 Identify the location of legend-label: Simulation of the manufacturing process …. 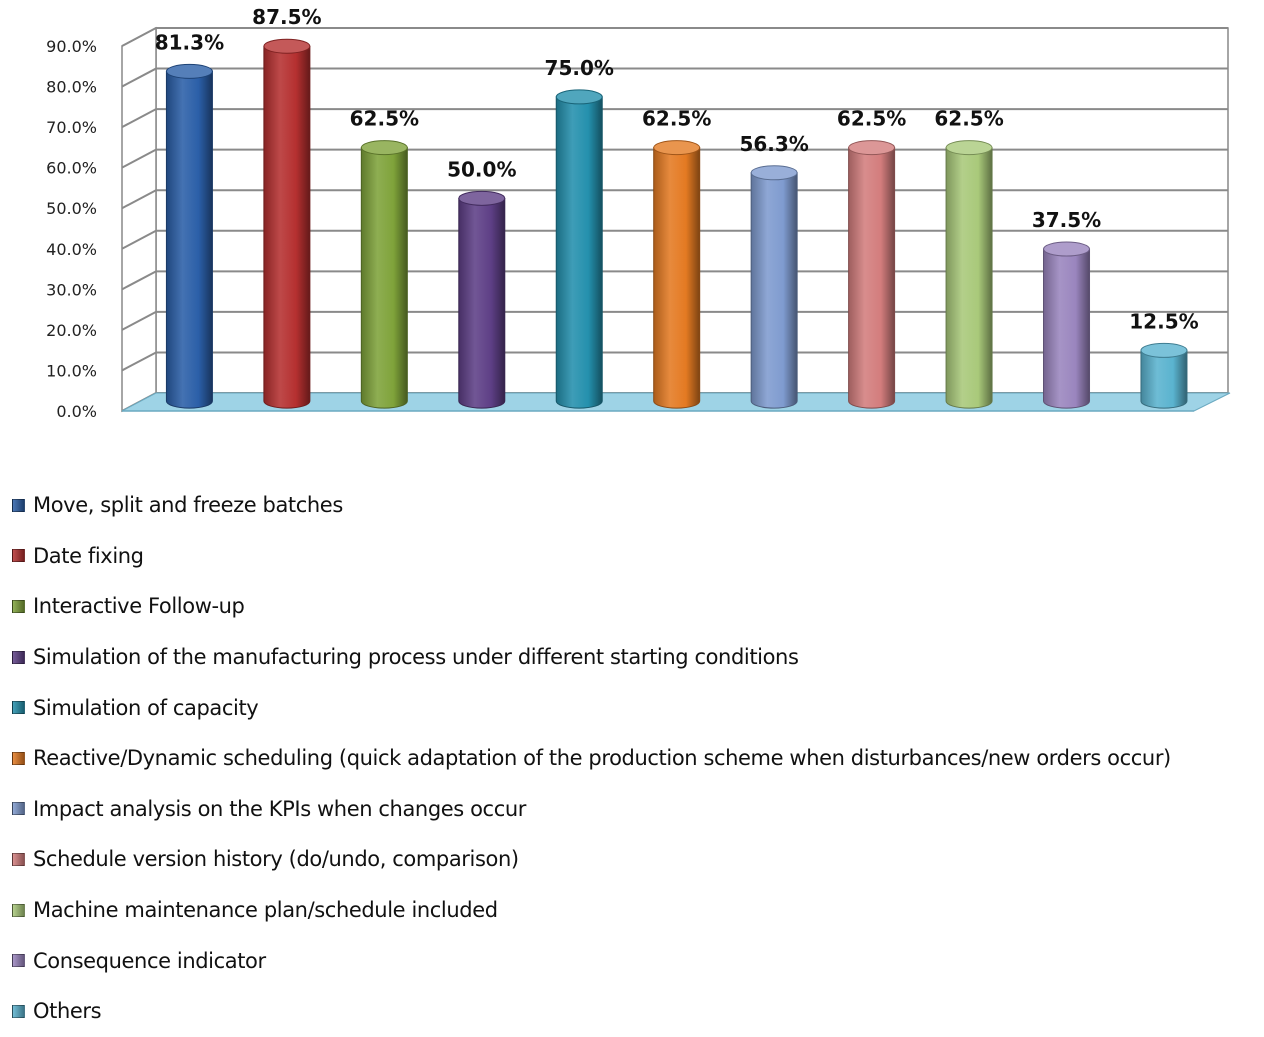
(416, 657).